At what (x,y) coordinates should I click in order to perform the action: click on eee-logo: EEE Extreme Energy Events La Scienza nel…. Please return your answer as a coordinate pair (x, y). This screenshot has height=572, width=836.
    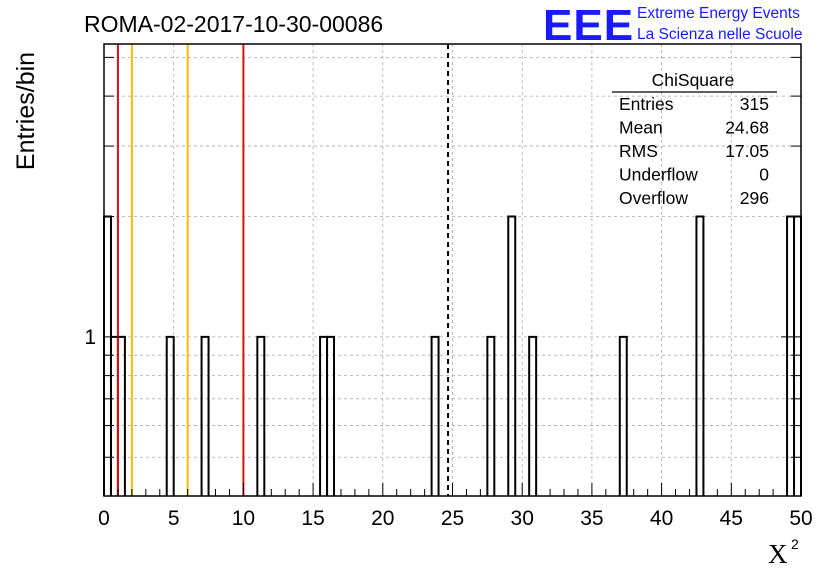
    Looking at the image, I should click on (672, 25).